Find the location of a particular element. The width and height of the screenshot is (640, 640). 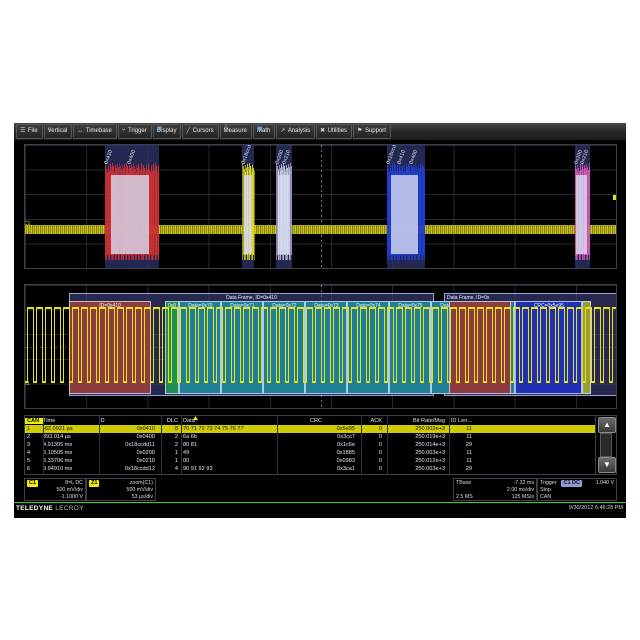

menu-item-math: ▣ Math is located at coordinates (264, 131).